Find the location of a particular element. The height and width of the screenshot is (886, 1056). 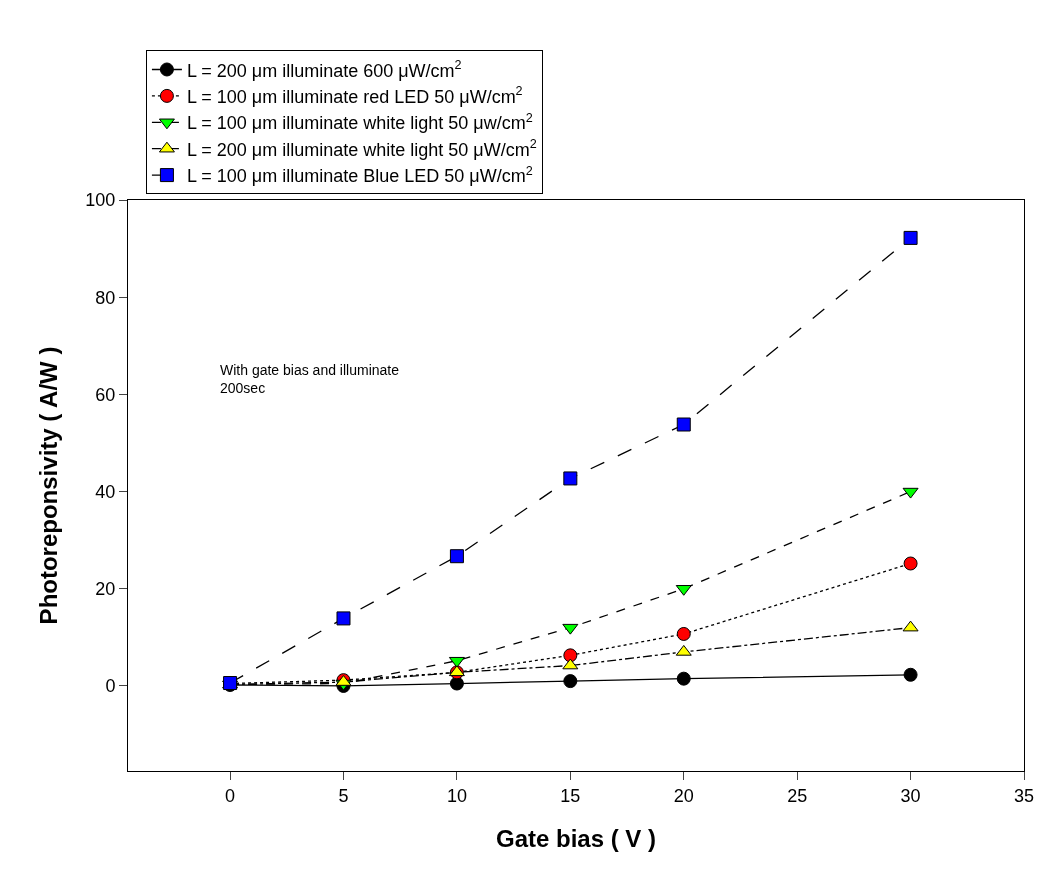

annotation: With gate bias and illuminate 200sec is located at coordinates (310, 379).